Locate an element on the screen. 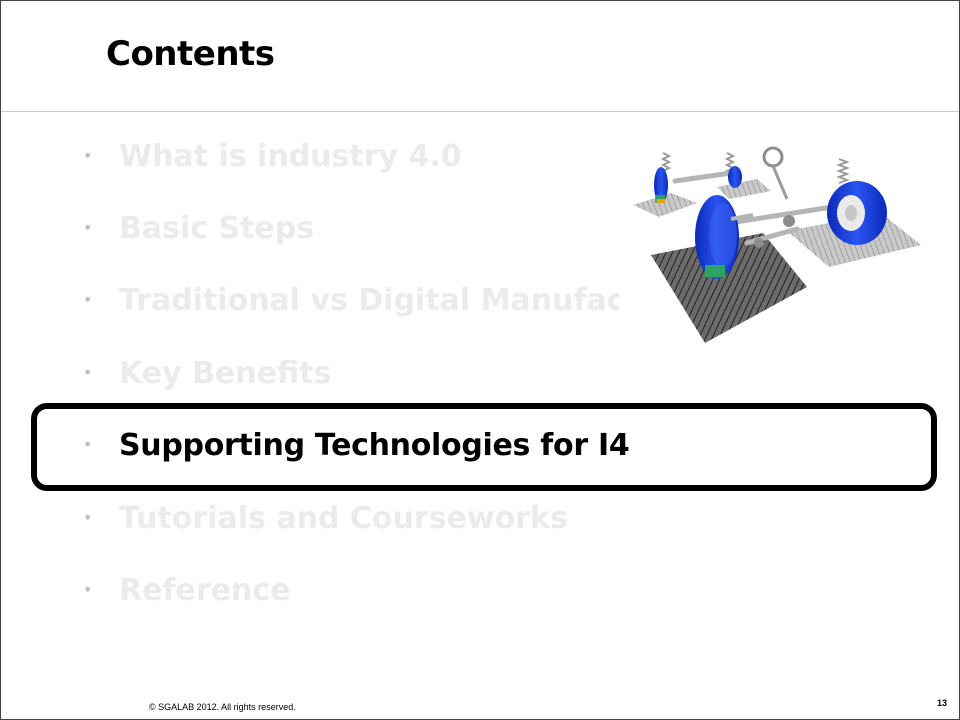 This screenshot has height=720, width=960. contents-item-traditional-vs-digital: • Traditional vs Digital Manufactur is located at coordinates (379, 300).